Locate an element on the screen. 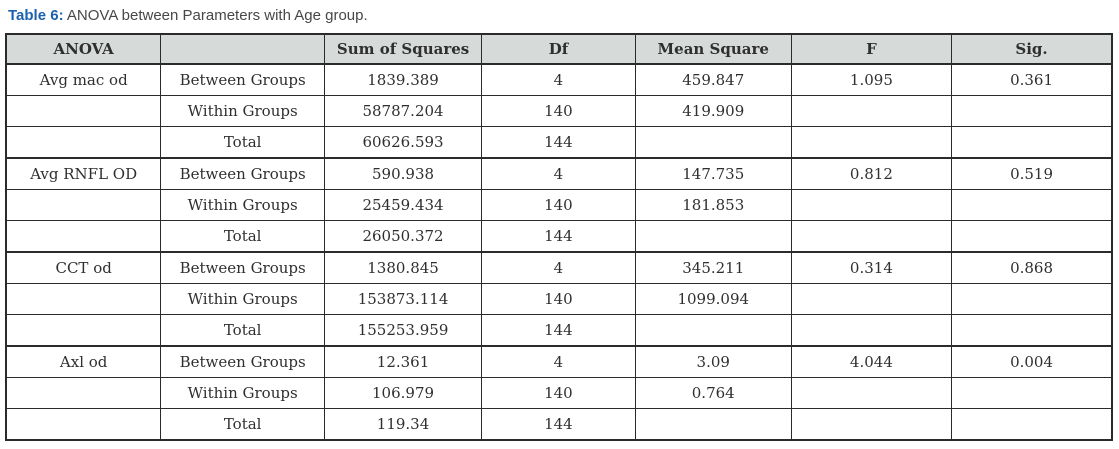 Image resolution: width=1119 pixels, height=449 pixels. sum-of-squares-cell: 25459.434 is located at coordinates (403, 205).